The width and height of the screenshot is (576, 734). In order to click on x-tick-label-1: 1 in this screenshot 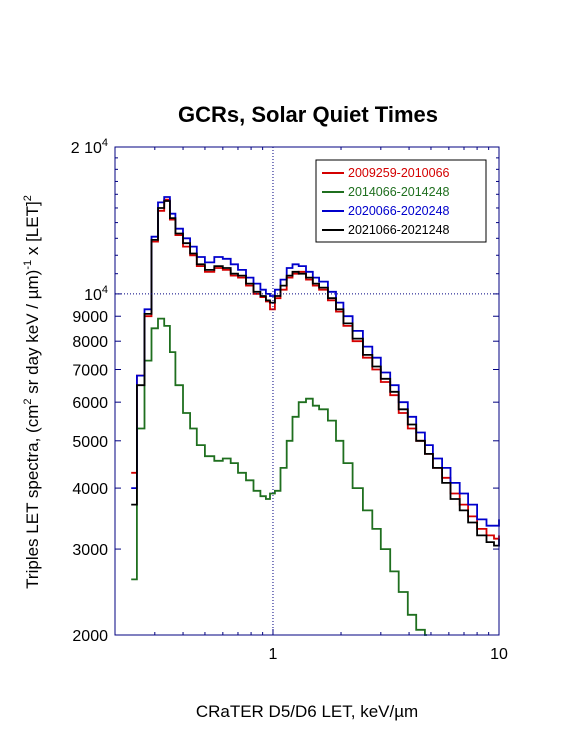, I will do `click(273, 654)`.